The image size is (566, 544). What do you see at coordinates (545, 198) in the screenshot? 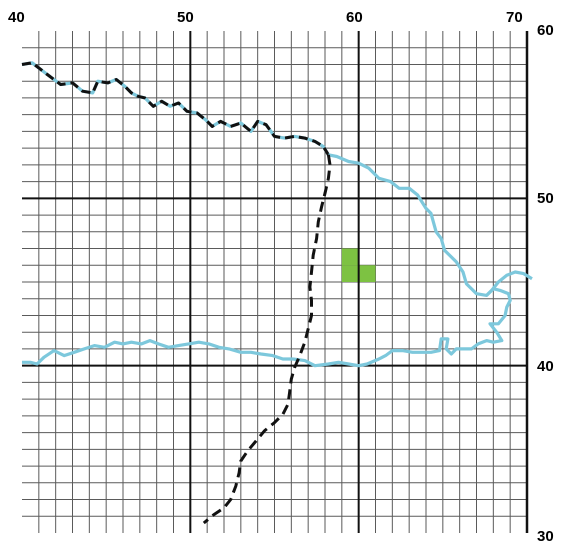
I see `y-label-50: 50` at bounding box center [545, 198].